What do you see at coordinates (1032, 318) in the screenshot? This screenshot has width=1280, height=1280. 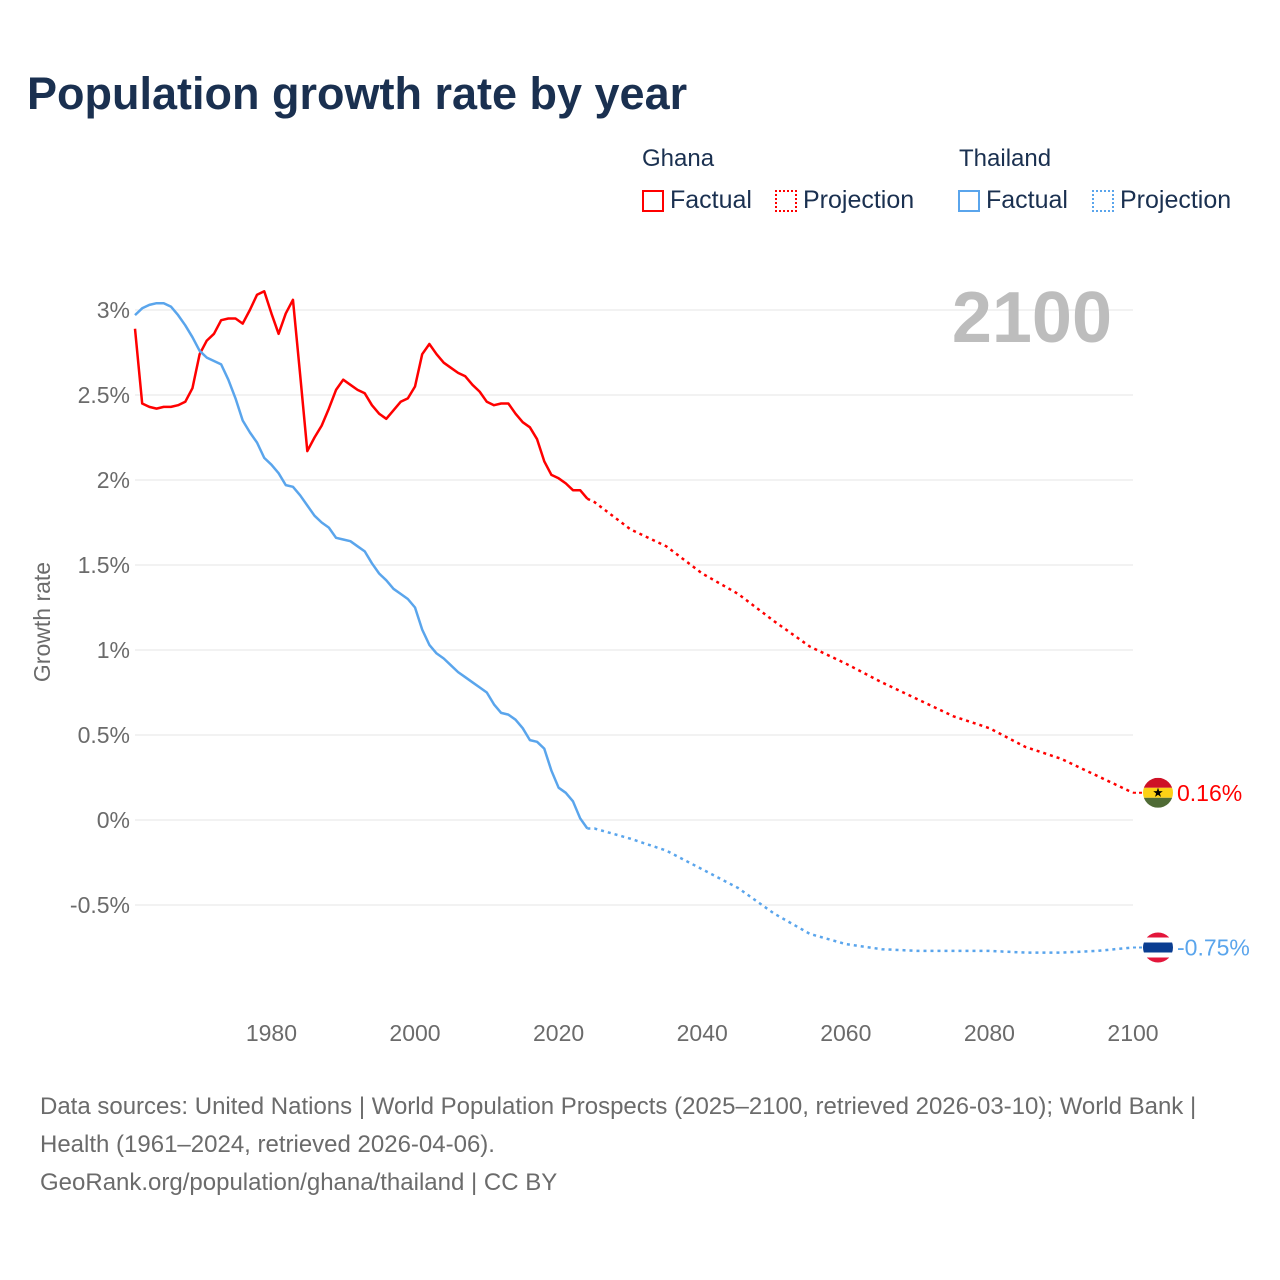 I see `year-label: 2100` at bounding box center [1032, 318].